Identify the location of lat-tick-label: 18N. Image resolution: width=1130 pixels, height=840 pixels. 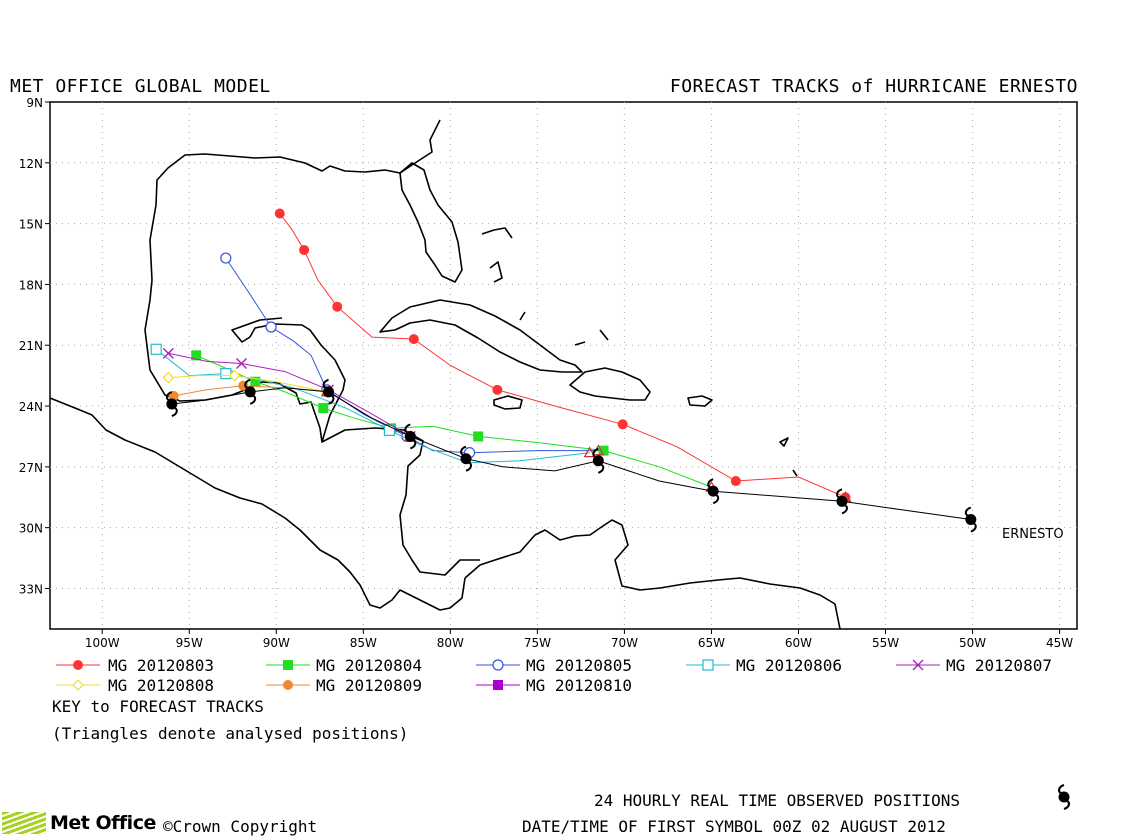
(31, 285).